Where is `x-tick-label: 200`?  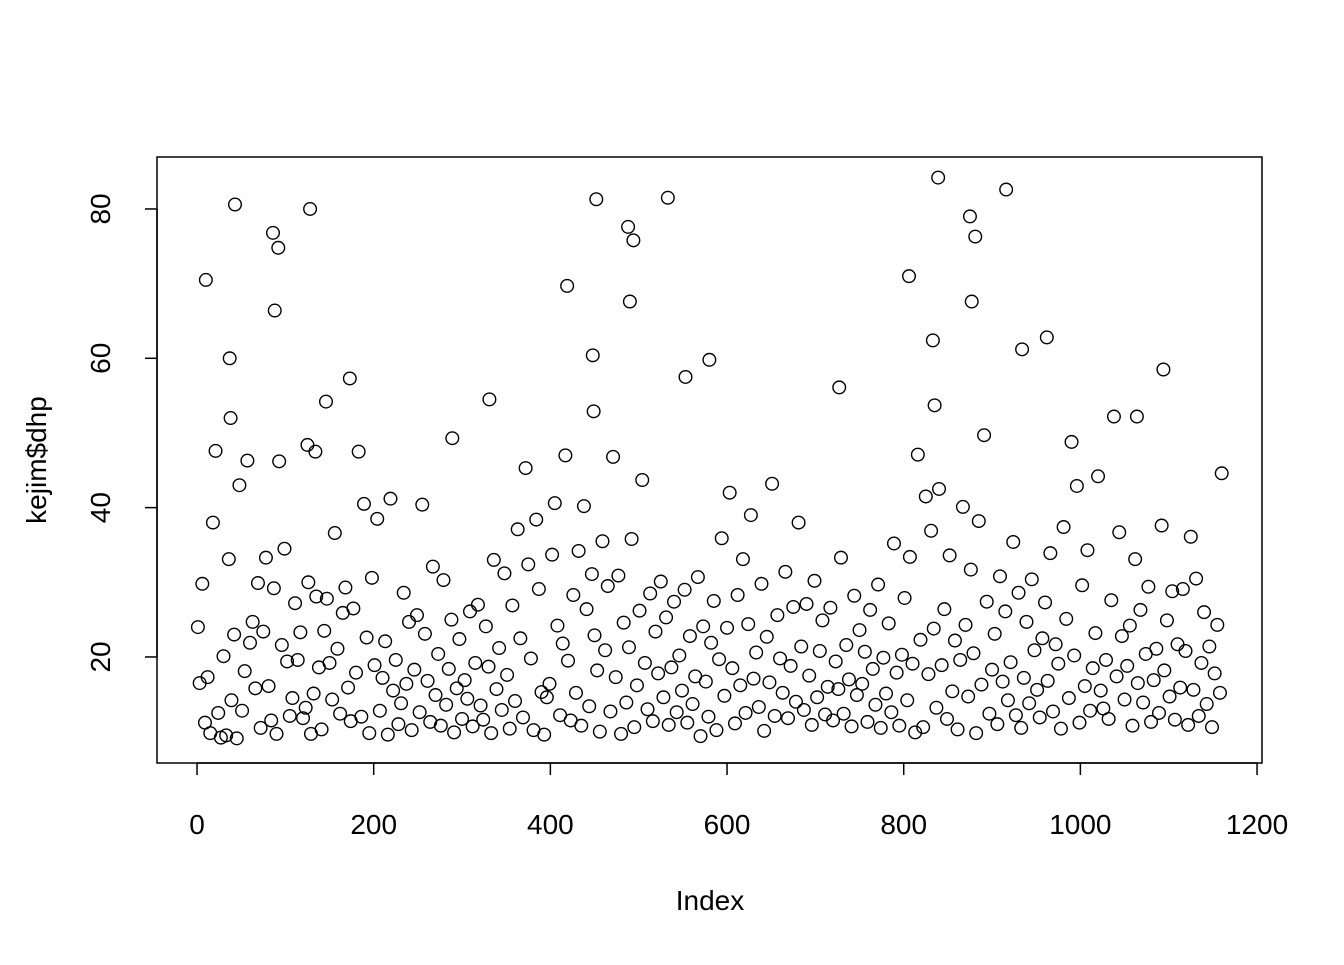 x-tick-label: 200 is located at coordinates (373, 824).